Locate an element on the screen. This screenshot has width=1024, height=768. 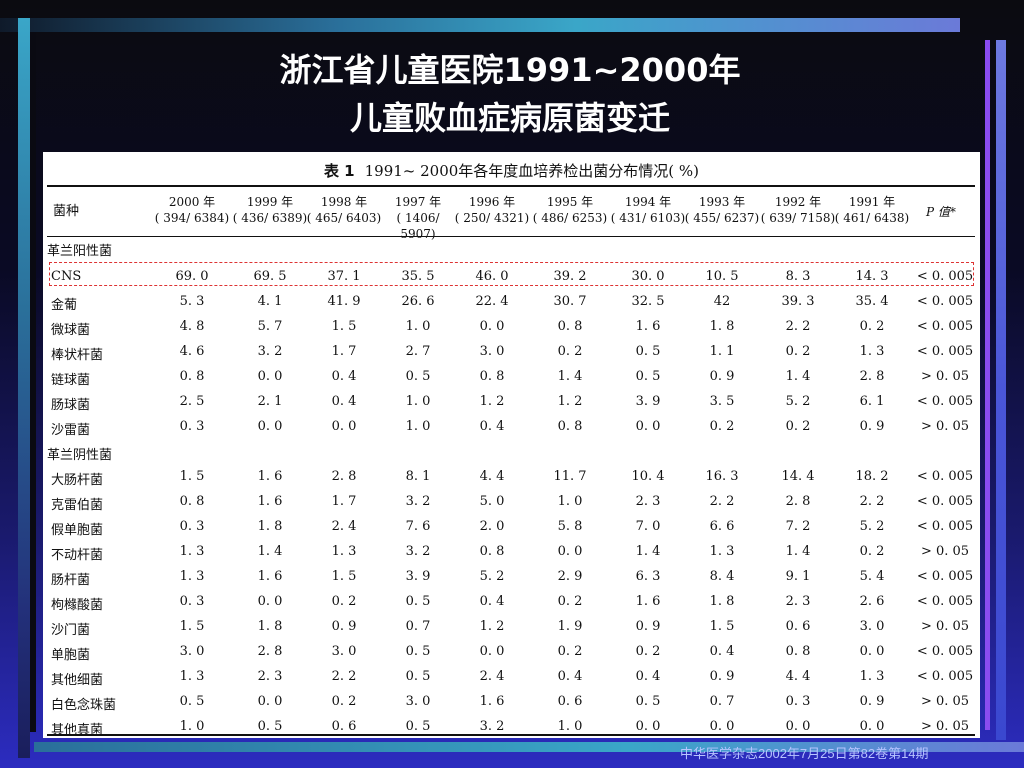
caption-text: 1991~ 2000年各年度血培养检出菌分布情况( %) is located at coordinates (532, 171).